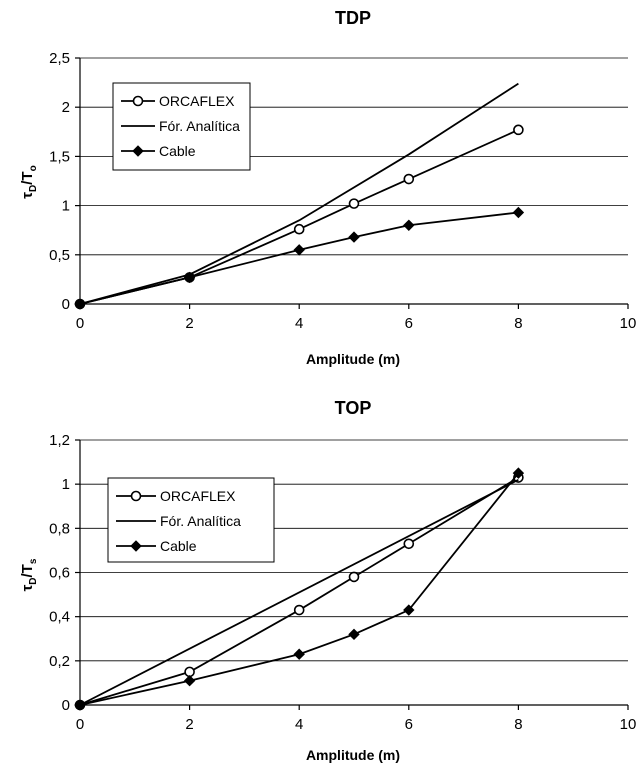  What do you see at coordinates (33, 168) in the screenshot?
I see `y-axis-label-sub2: o` at bounding box center [33, 168].